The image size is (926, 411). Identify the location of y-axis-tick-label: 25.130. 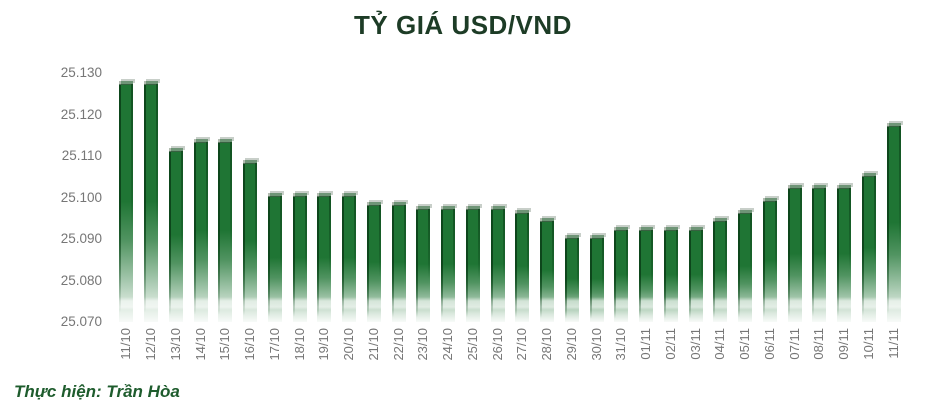
(81, 72).